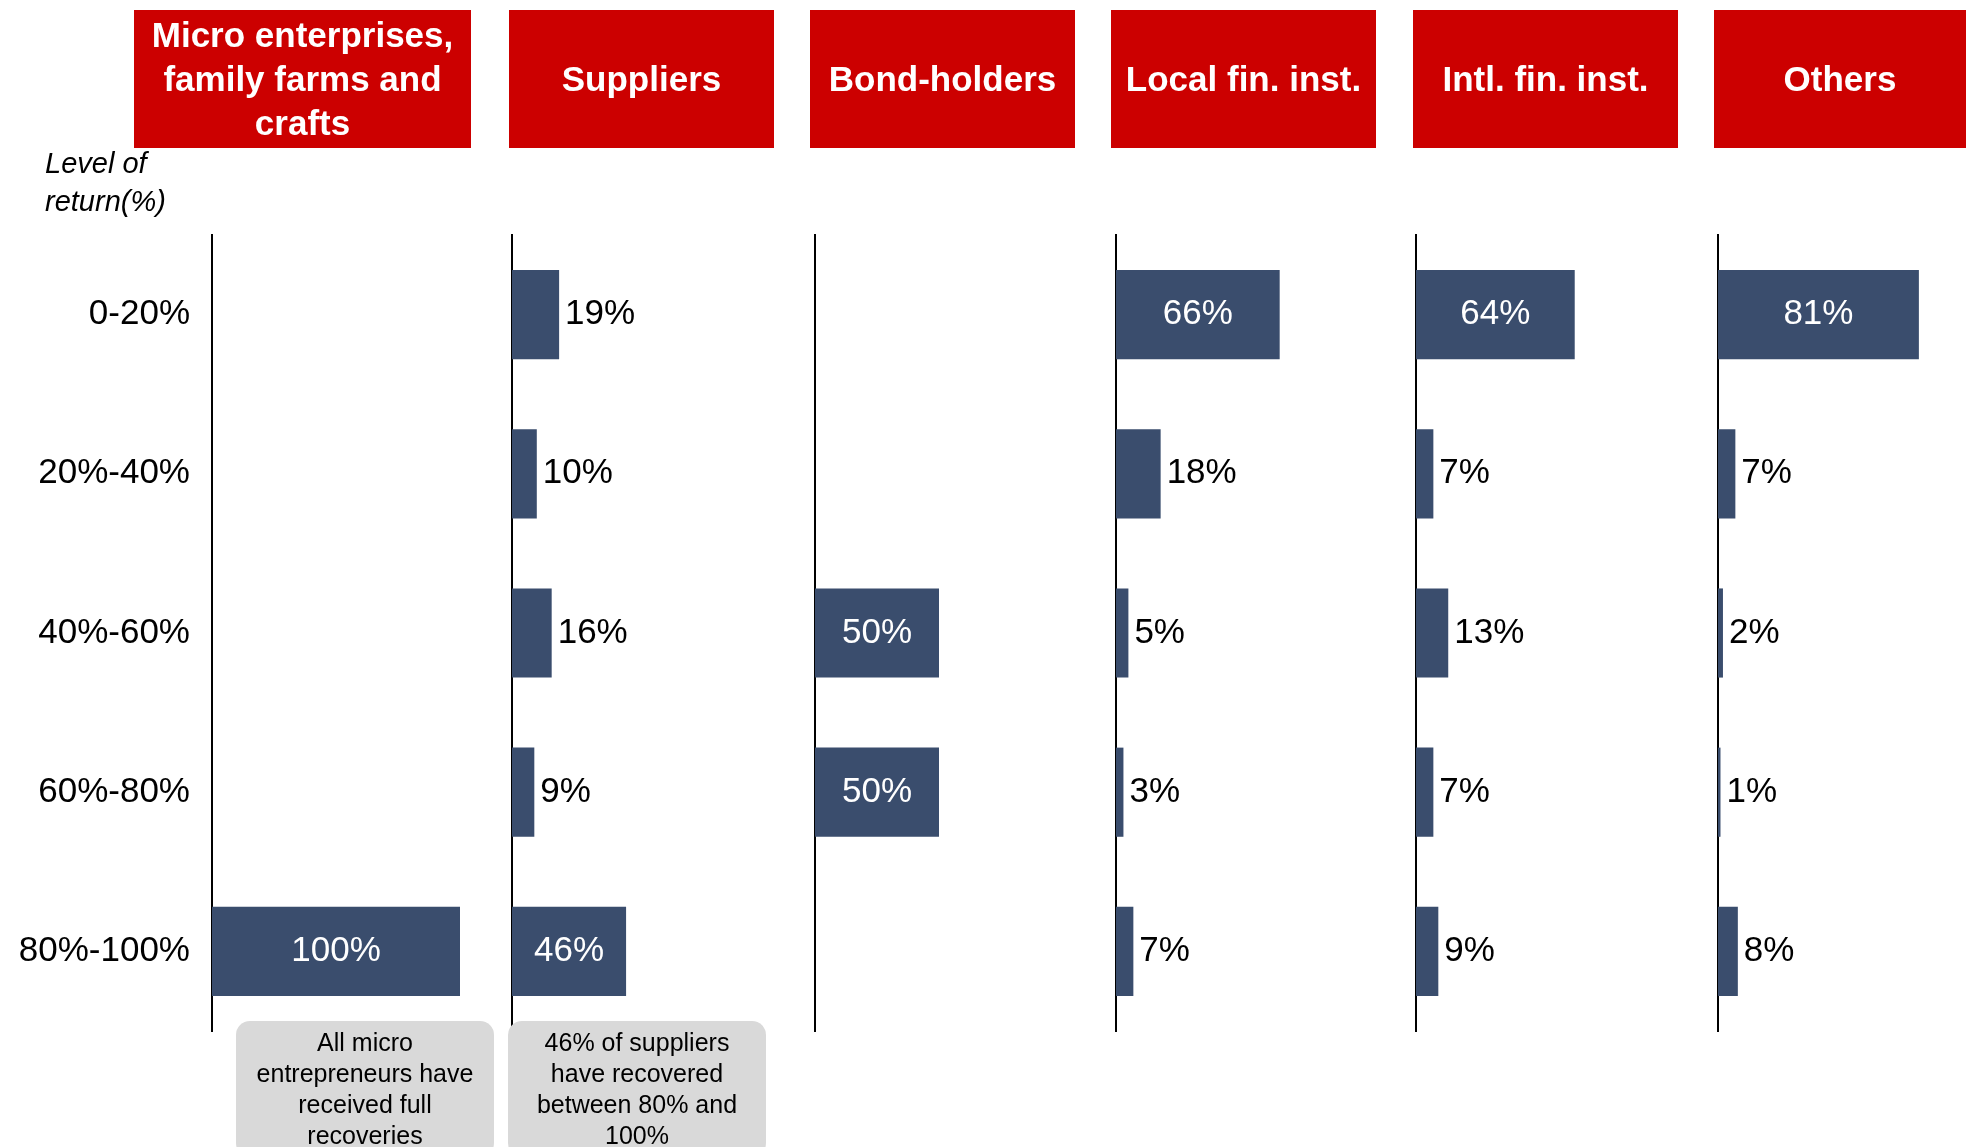 The image size is (1966, 1147). I want to click on data-label: 1%, so click(1752, 789).